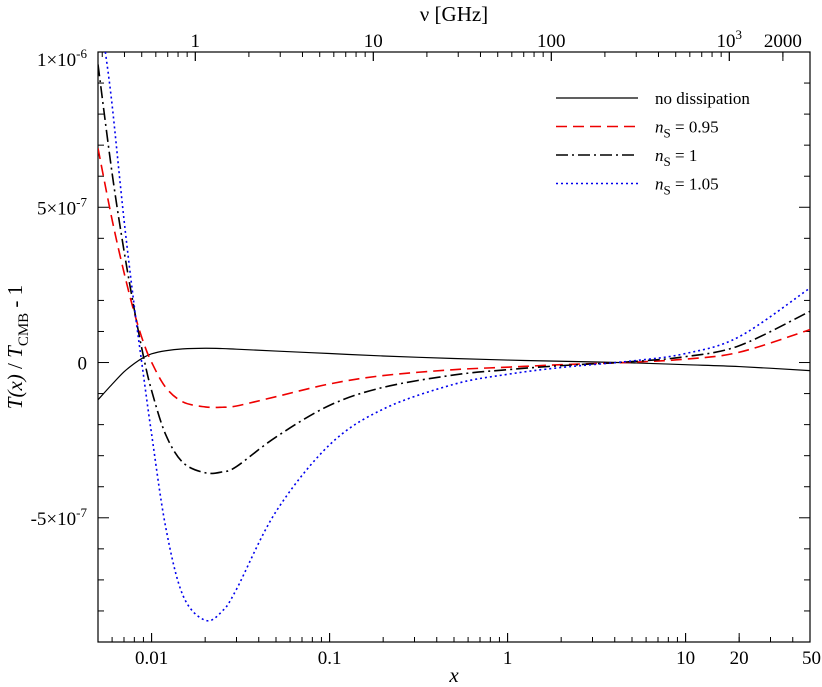 This screenshot has width=822, height=687. Describe the element at coordinates (730, 39) in the screenshot. I see `top-tick-label: 10³` at that location.